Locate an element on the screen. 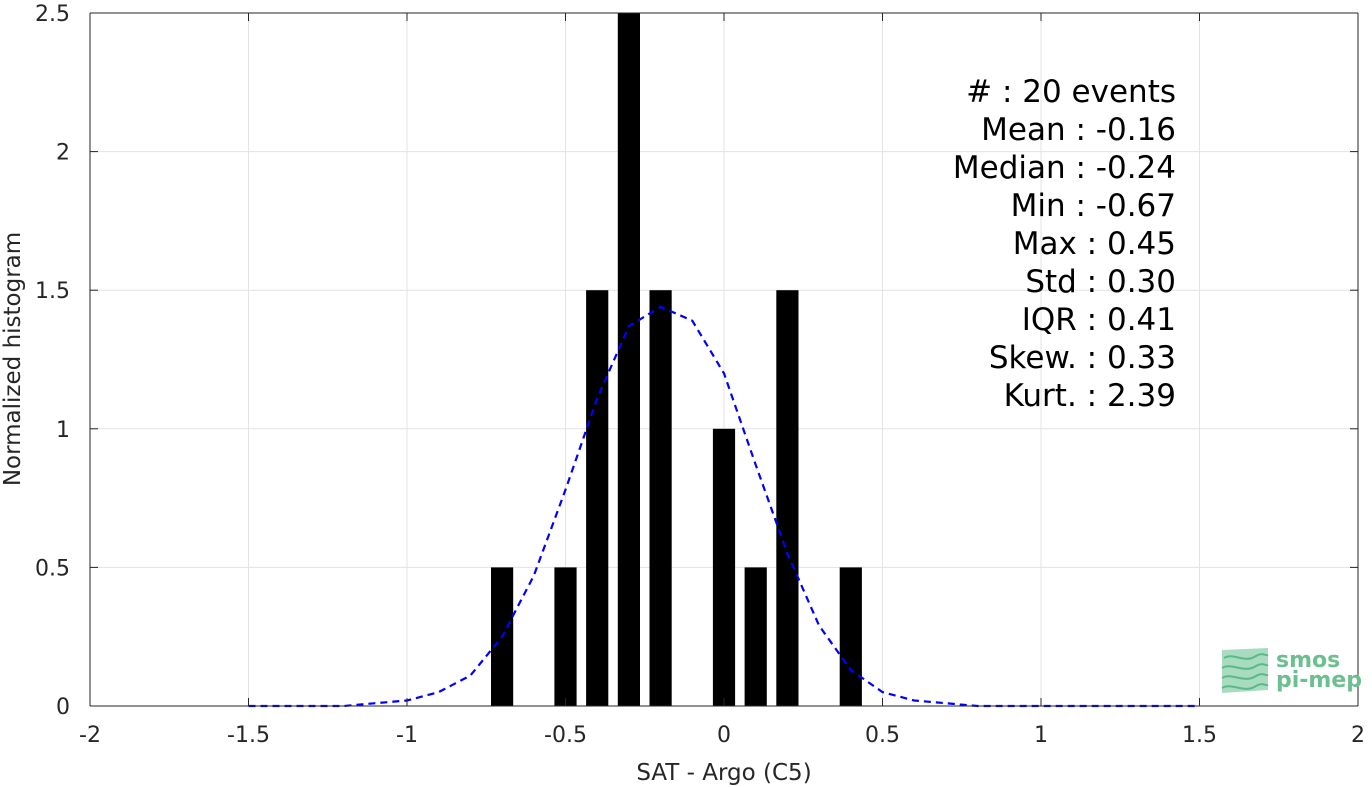 The image size is (1372, 787). smos-pimep-logo: smos pi-mep is located at coordinates (1291, 670).